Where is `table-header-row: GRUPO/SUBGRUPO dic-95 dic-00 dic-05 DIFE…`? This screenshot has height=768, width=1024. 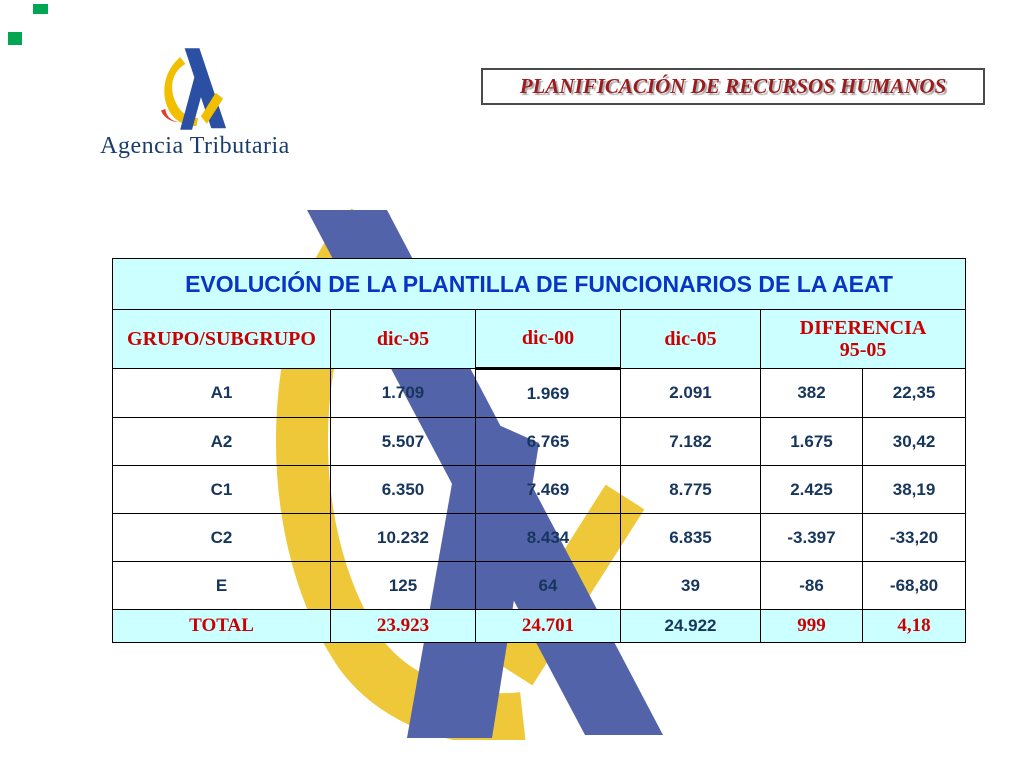 table-header-row: GRUPO/SUBGRUPO dic-95 dic-00 dic-05 DIFE… is located at coordinates (539, 339).